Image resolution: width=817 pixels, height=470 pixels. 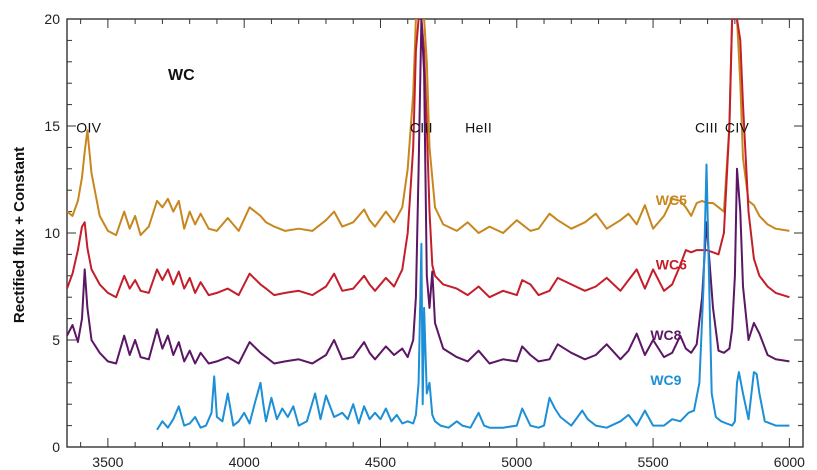 I want to click on line-annotation: OIV, so click(x=88, y=127).